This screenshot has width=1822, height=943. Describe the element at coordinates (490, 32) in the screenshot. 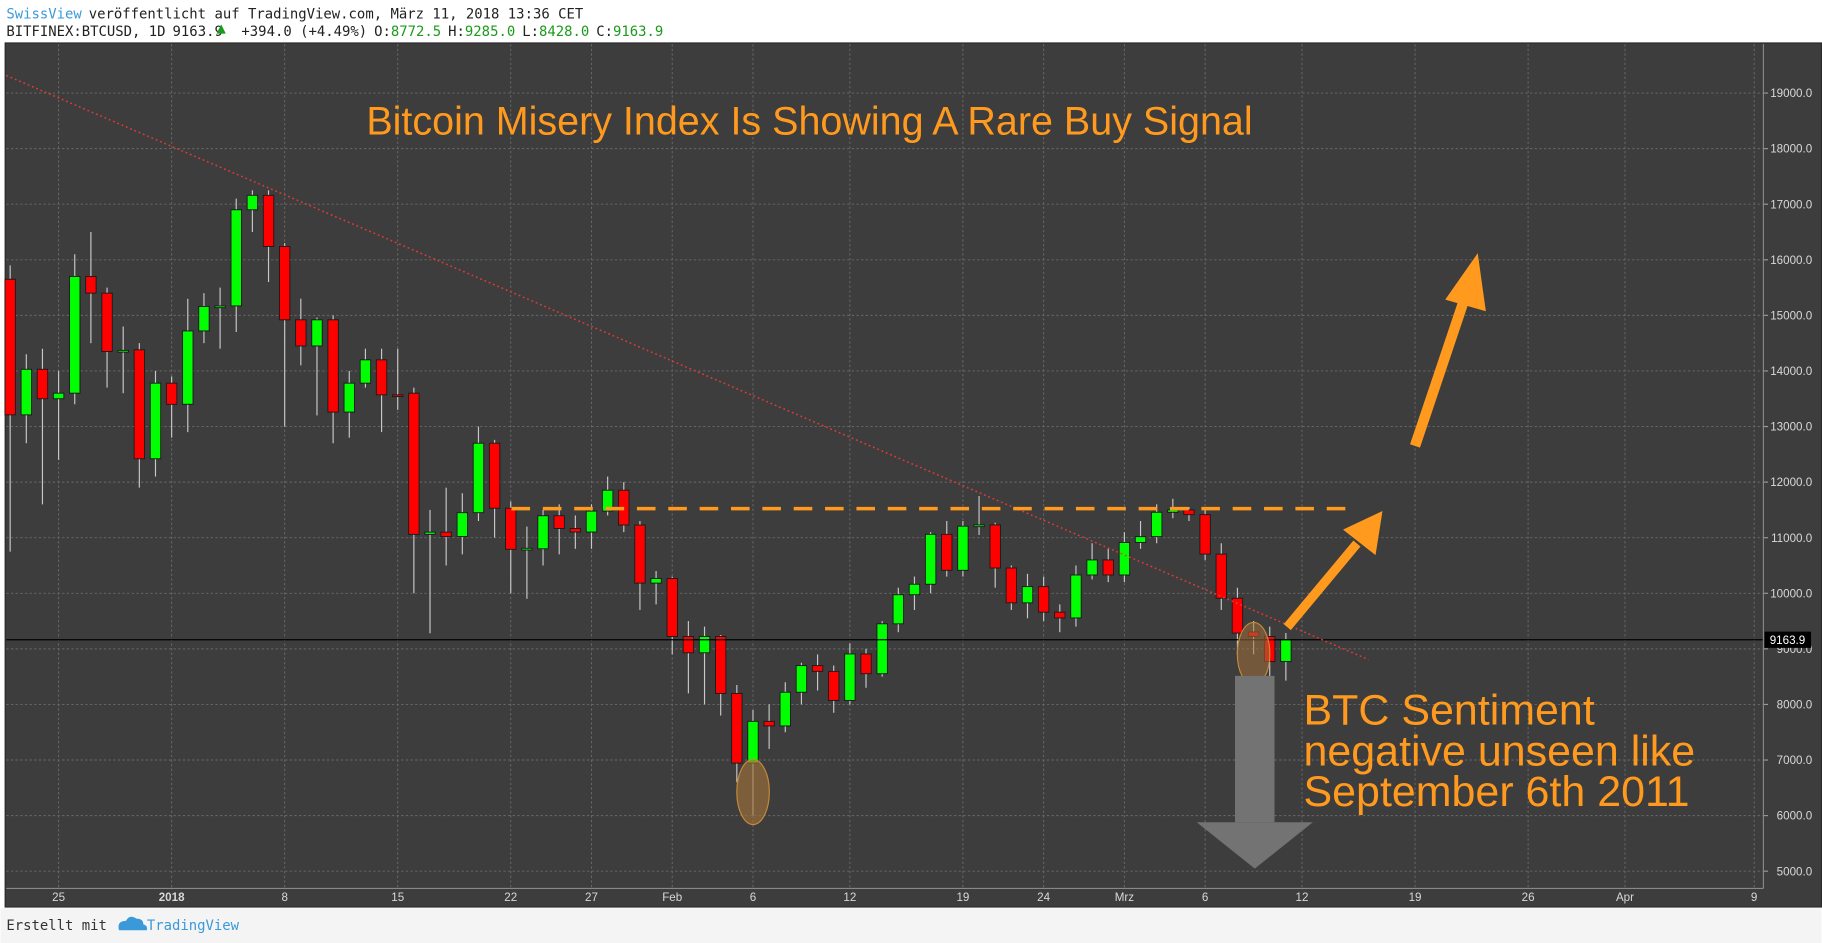

I see `high-value: 9285.0` at that location.